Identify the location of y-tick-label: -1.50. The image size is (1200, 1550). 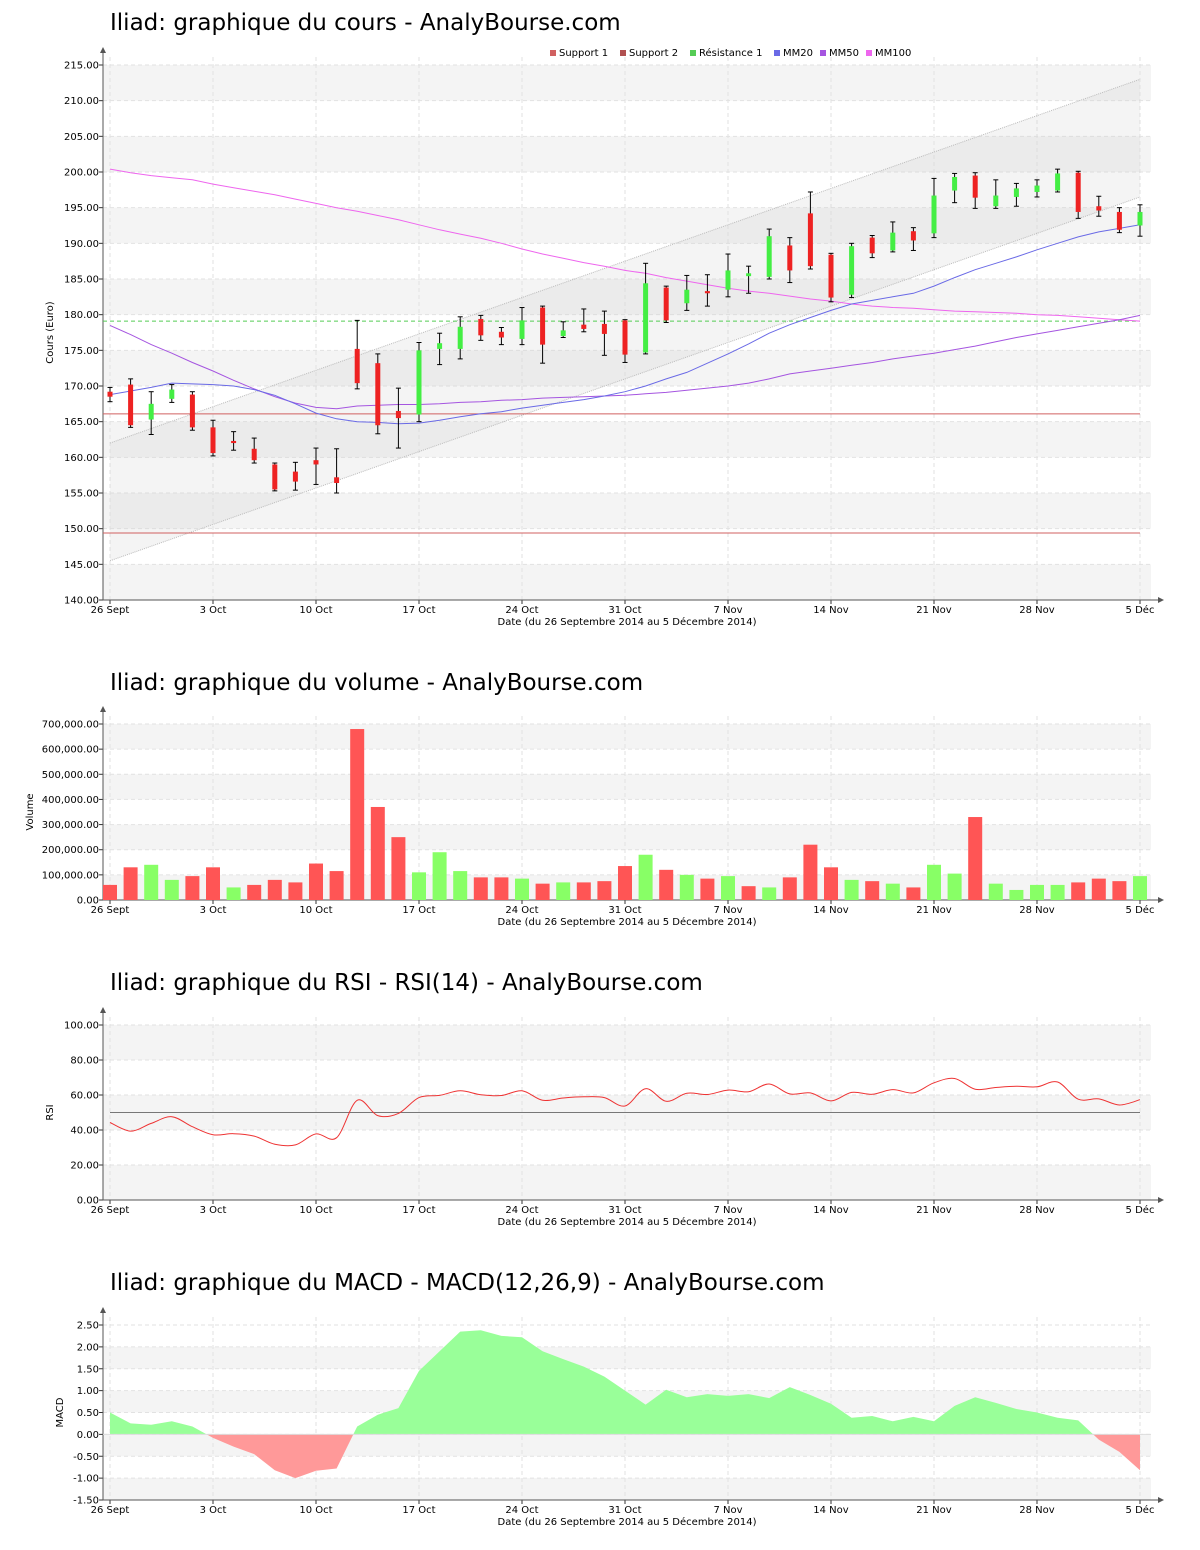
(86, 1501).